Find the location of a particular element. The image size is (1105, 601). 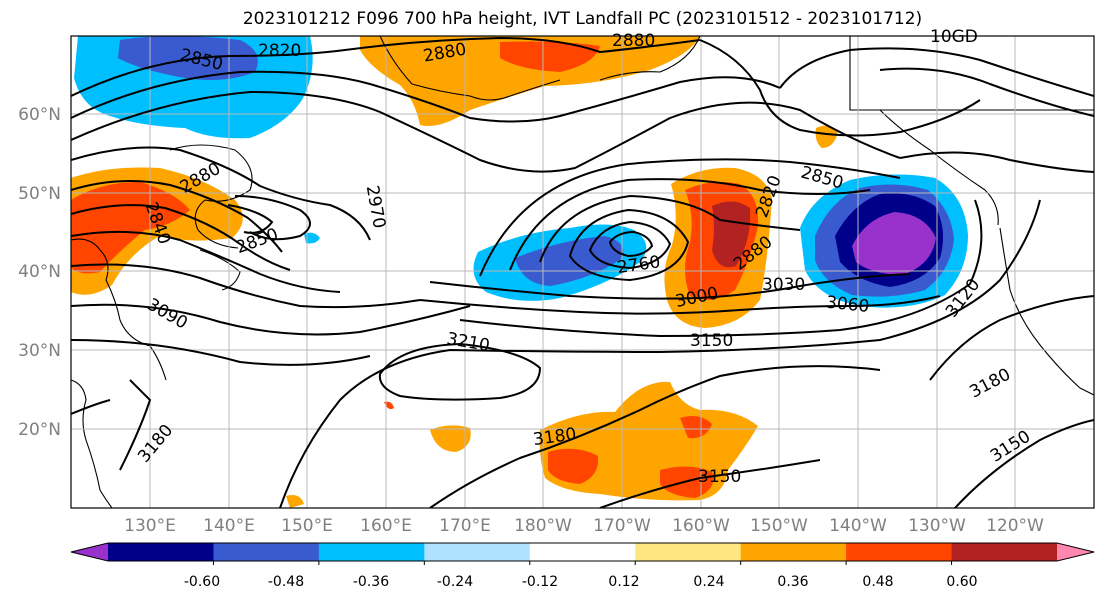

contour-label: 3060 is located at coordinates (847, 305).